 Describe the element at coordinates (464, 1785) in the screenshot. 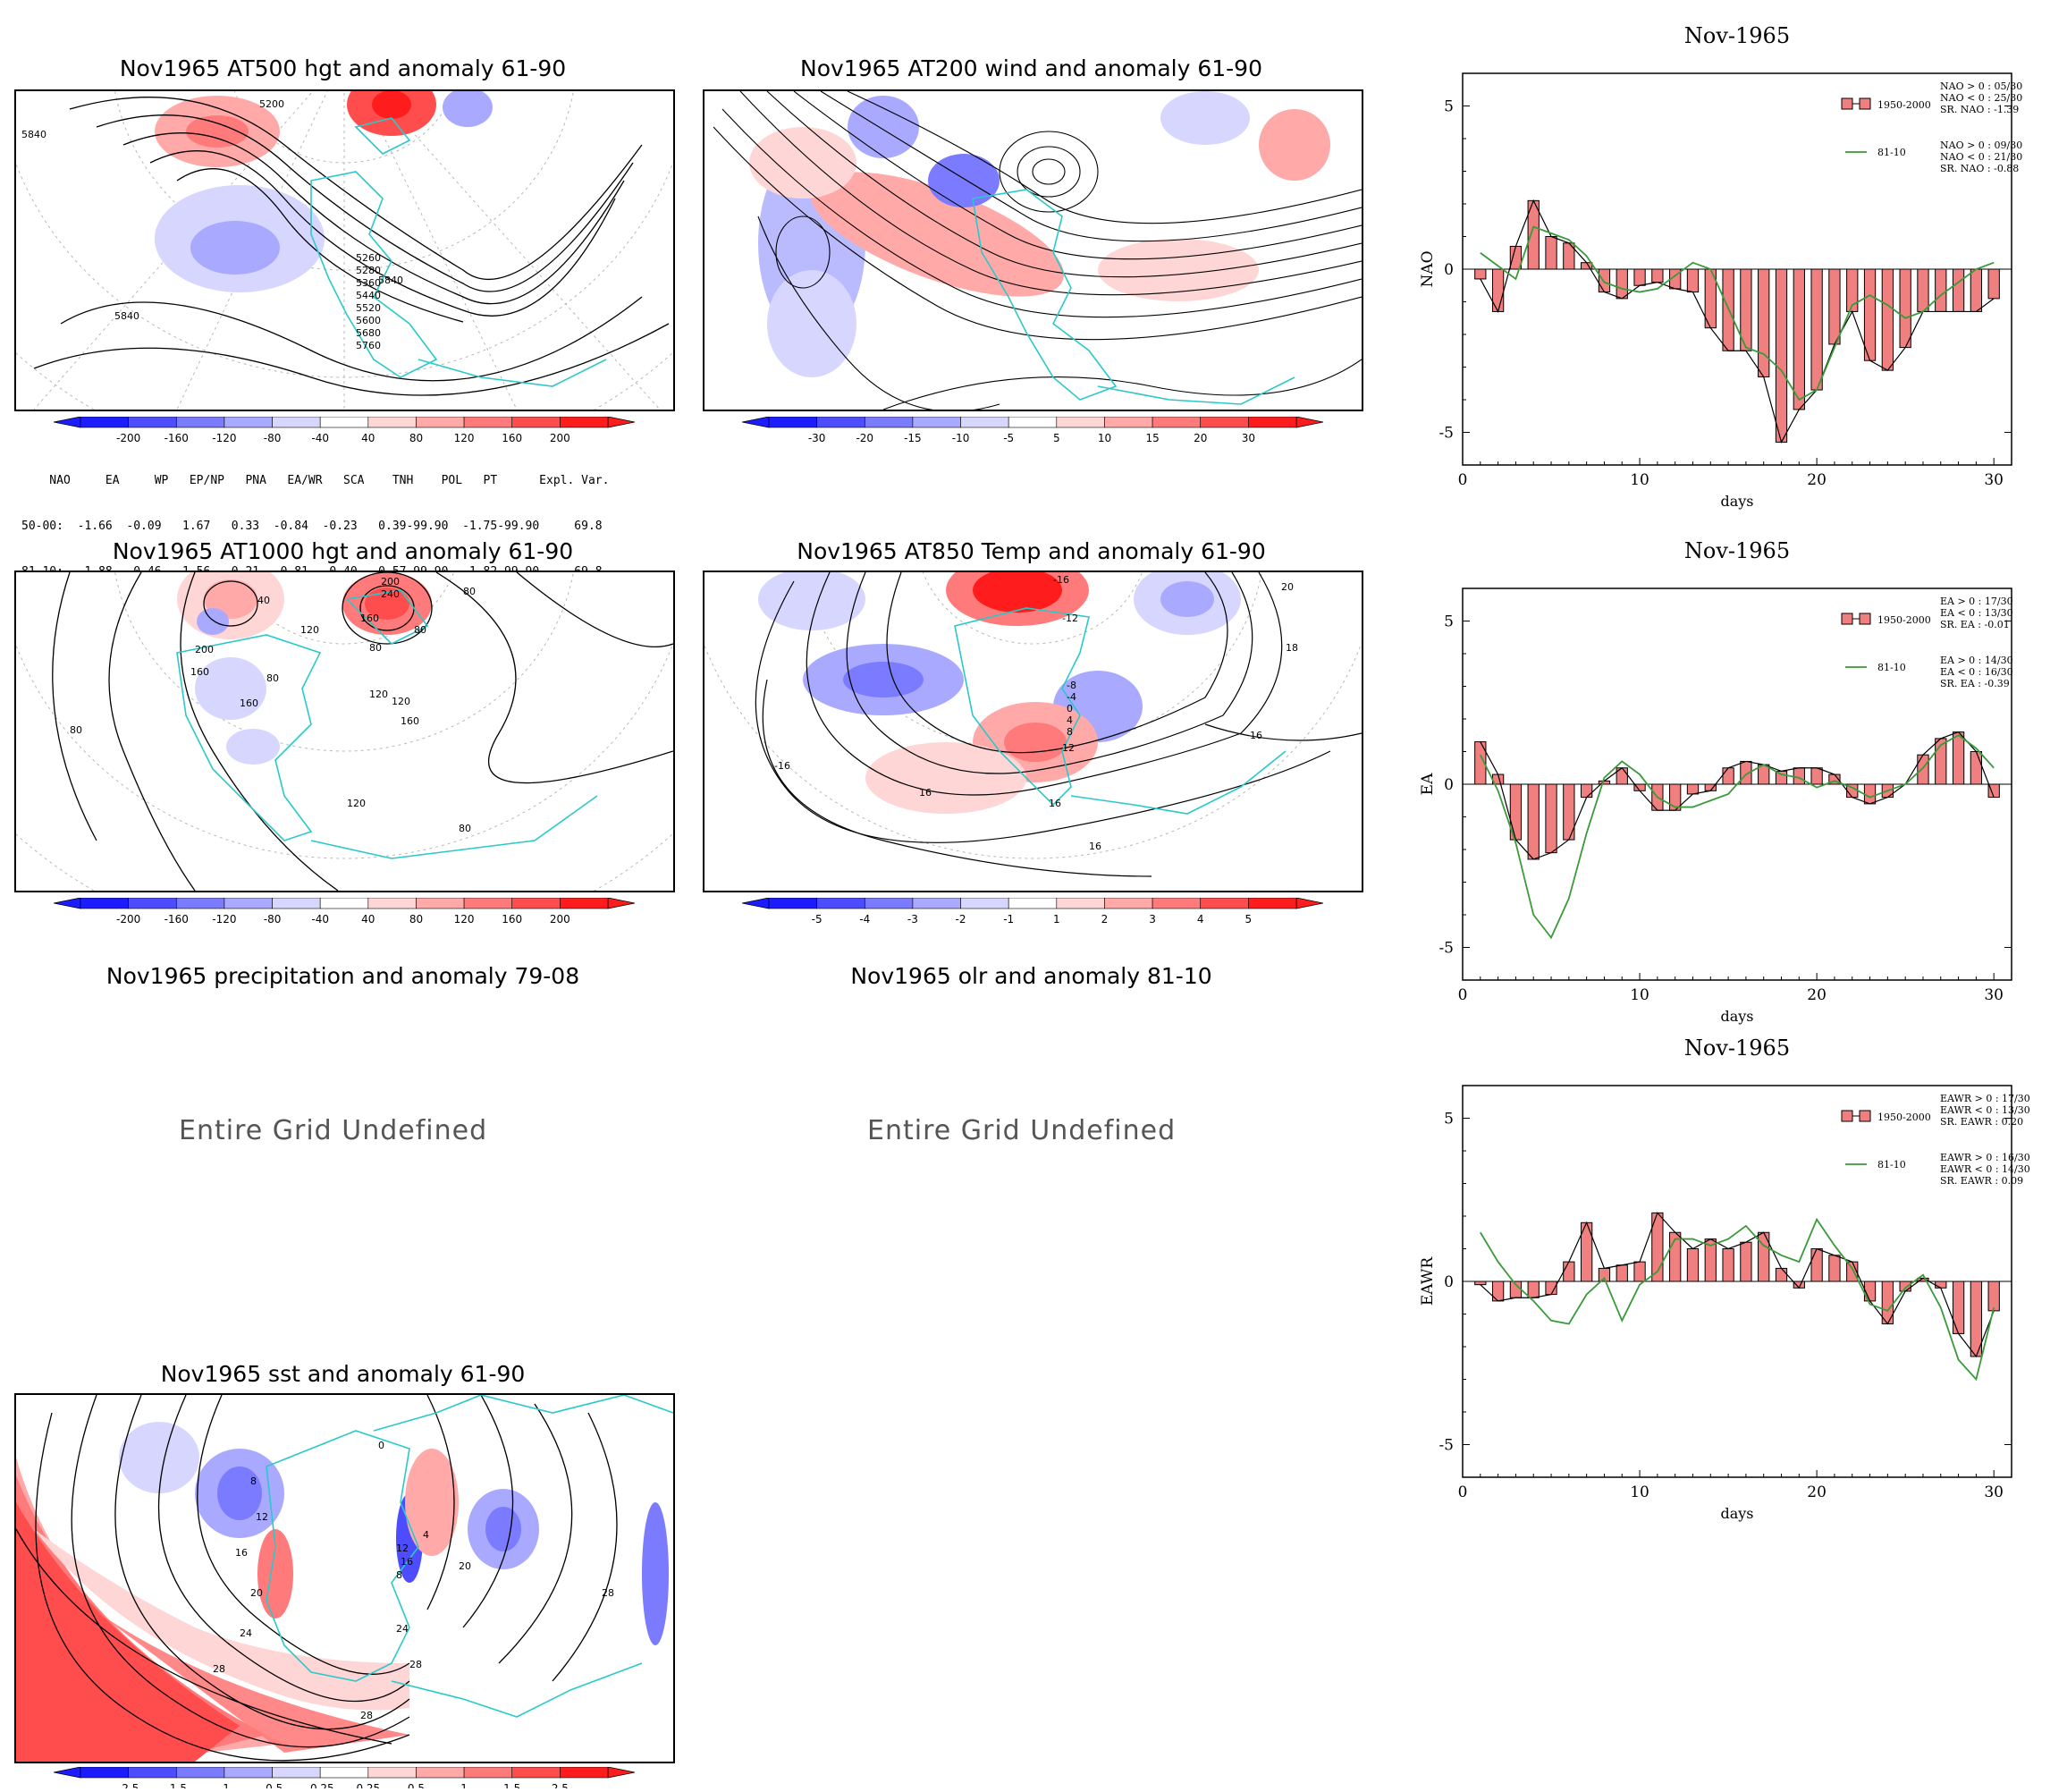

I see `sst-colorbar-label-7: 1` at that location.